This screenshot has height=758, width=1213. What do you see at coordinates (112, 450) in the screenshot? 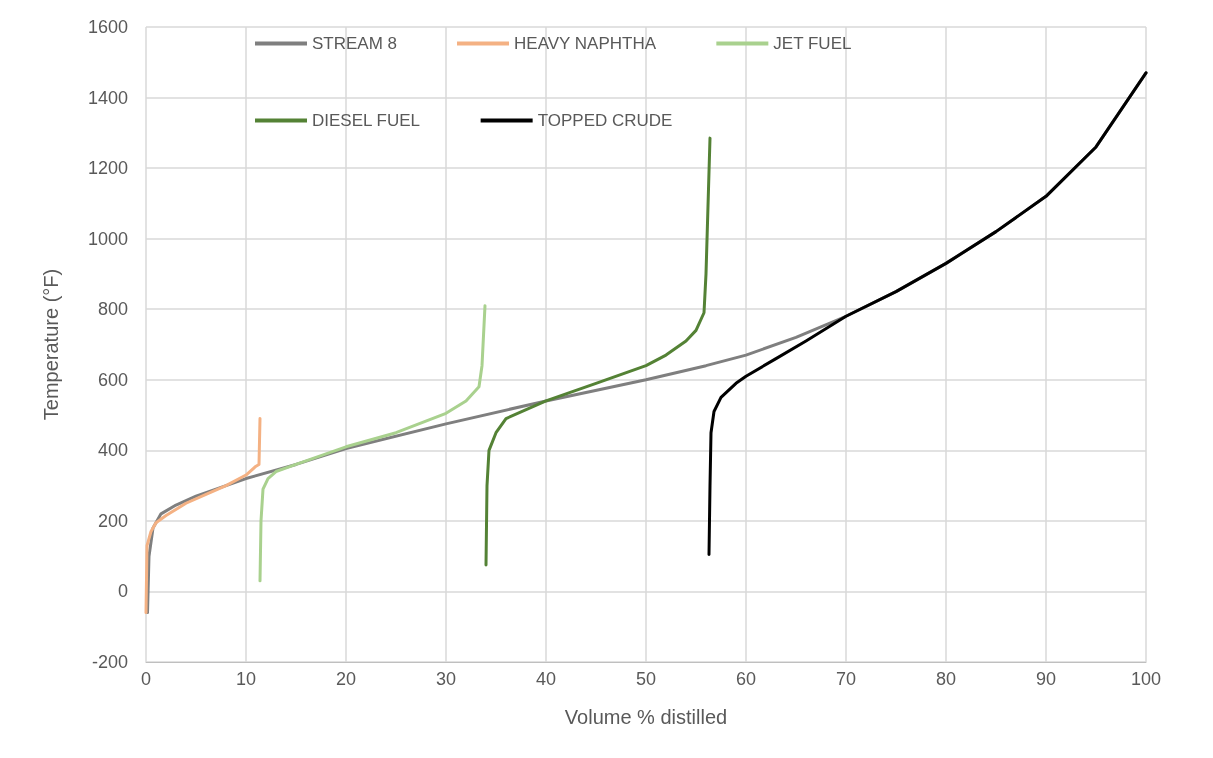
I see `y-tick-label: 400` at bounding box center [112, 450].